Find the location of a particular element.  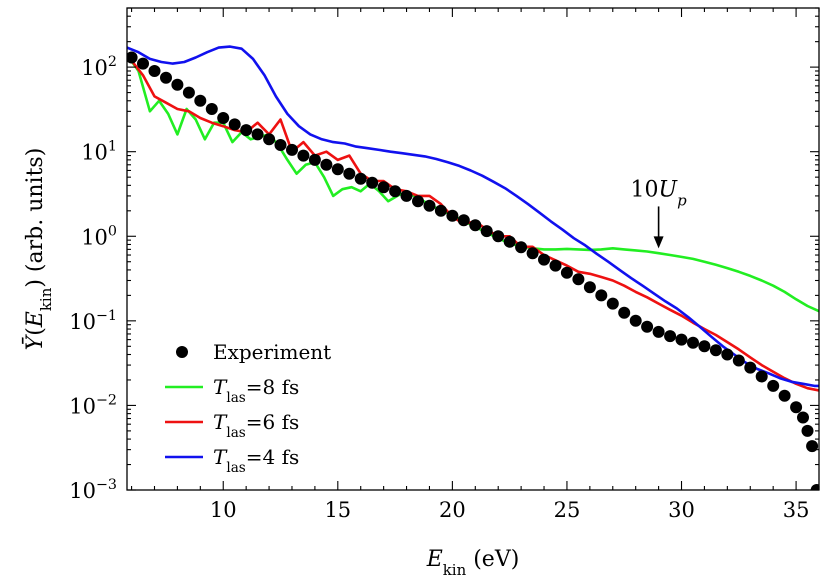

x-tick-label: 20 is located at coordinates (452, 510).